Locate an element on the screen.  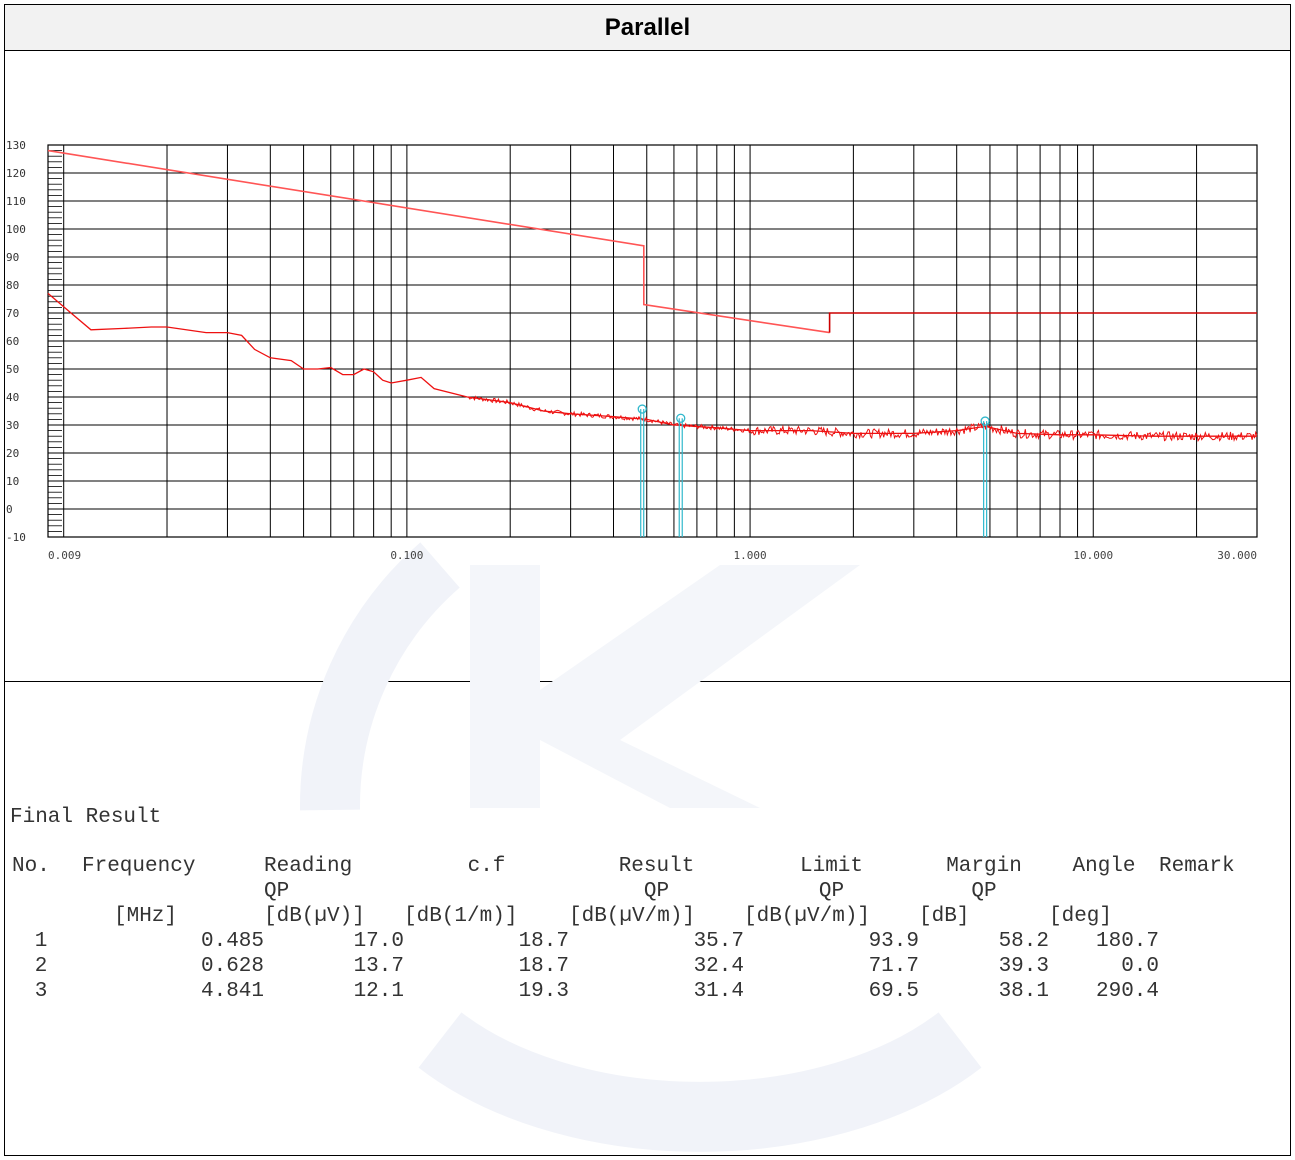
table-cell: [dB(1/m)] is located at coordinates (461, 916).